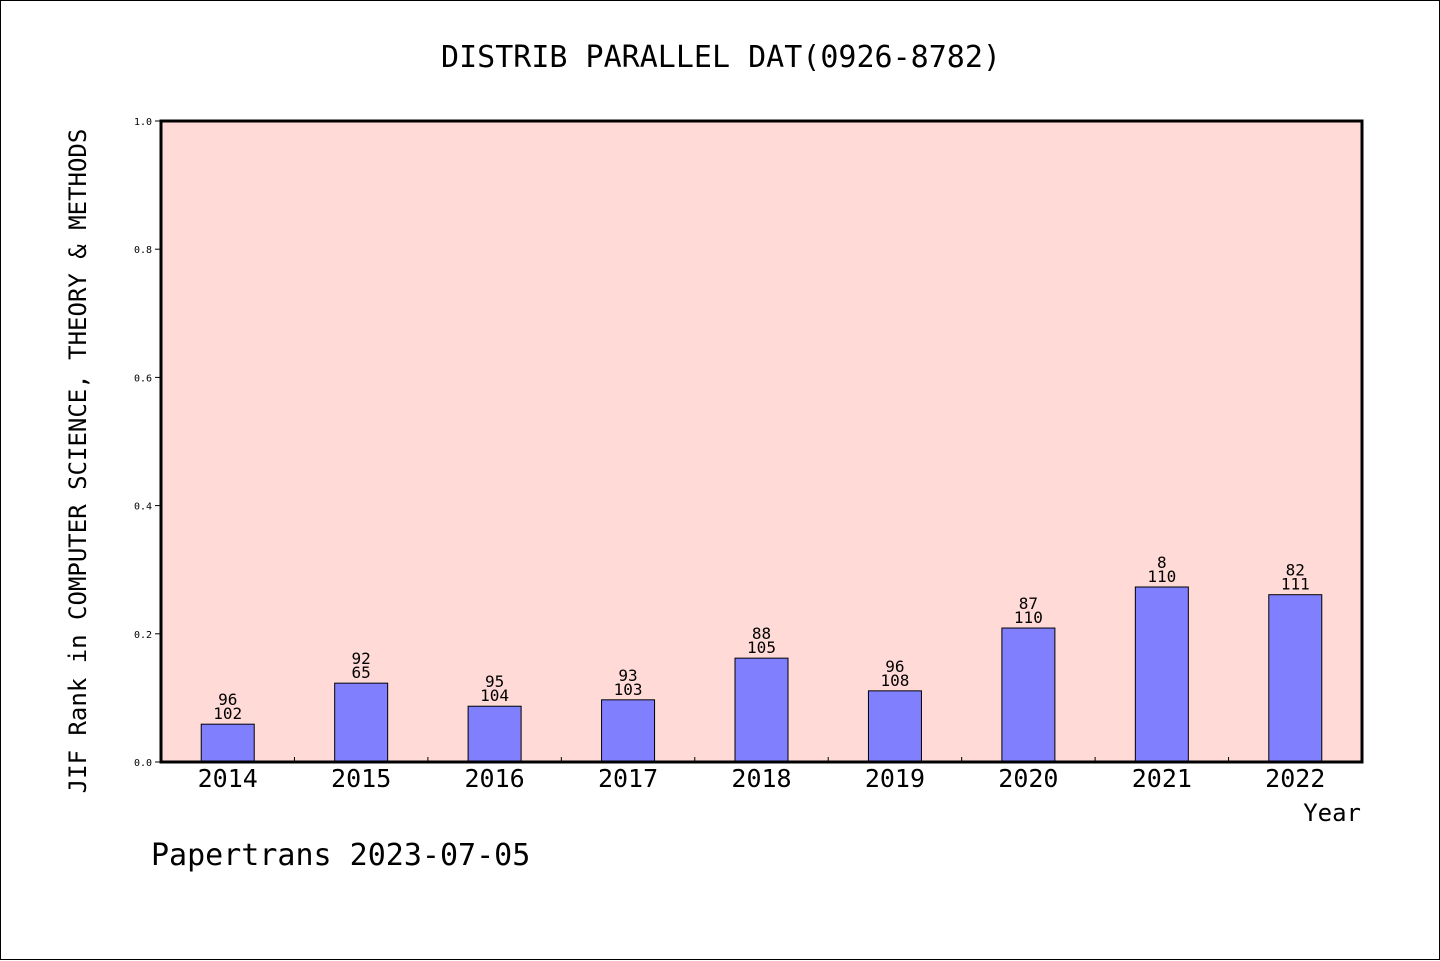  Describe the element at coordinates (1161, 576) in the screenshot. I see `data-label-bottom-2021: 110` at that location.